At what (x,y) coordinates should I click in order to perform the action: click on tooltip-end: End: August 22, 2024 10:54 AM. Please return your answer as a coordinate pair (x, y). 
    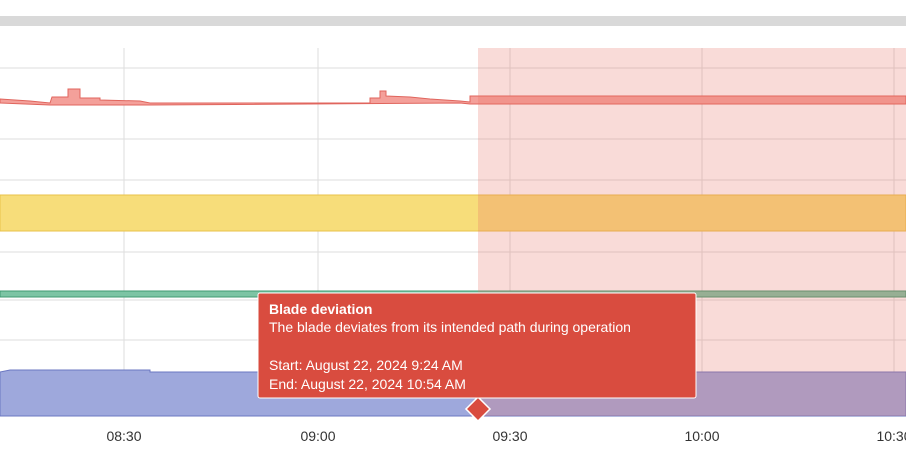
    Looking at the image, I should click on (367, 384).